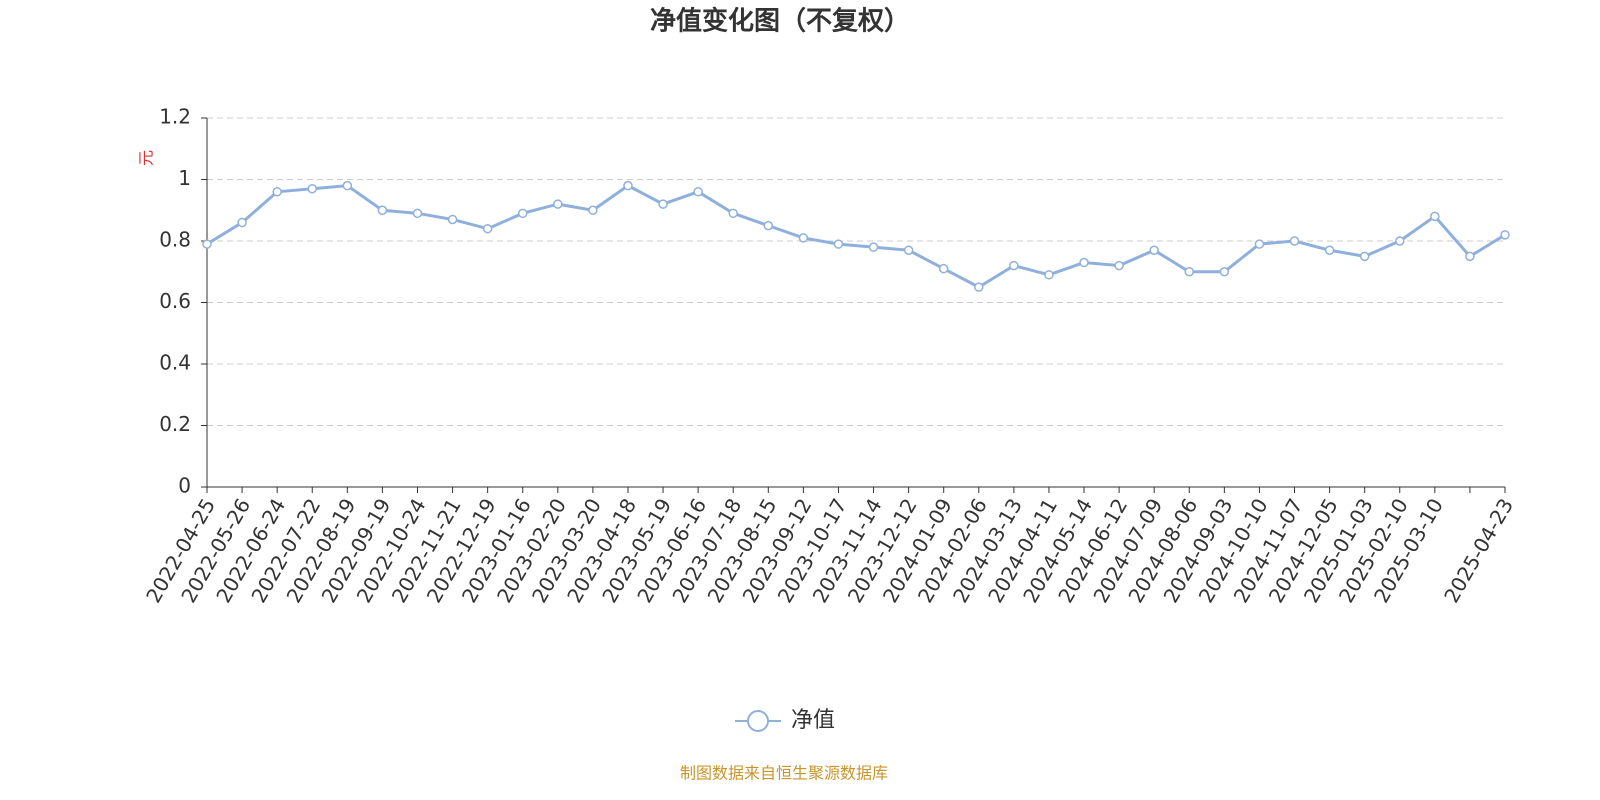 This screenshot has width=1600, height=800. I want to click on y-tick-label: 0.8, so click(175, 240).